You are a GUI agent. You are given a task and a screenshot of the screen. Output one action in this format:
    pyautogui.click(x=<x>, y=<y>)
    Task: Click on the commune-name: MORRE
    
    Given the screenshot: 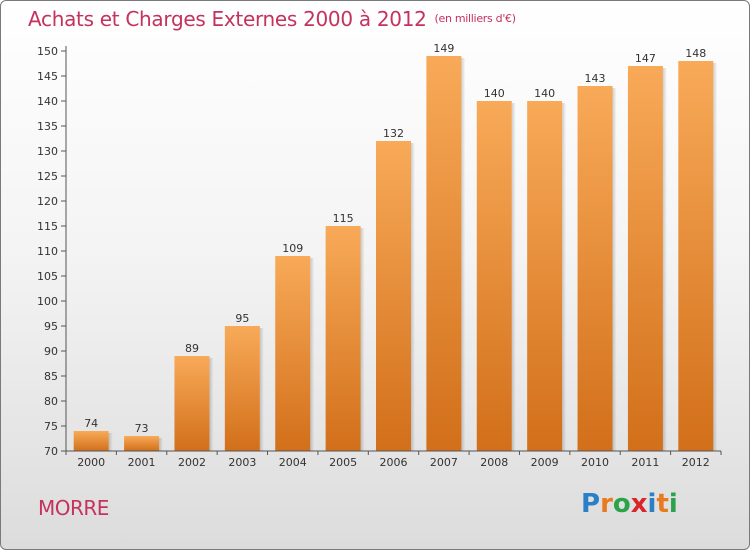 What is the action you would take?
    pyautogui.click(x=73, y=508)
    